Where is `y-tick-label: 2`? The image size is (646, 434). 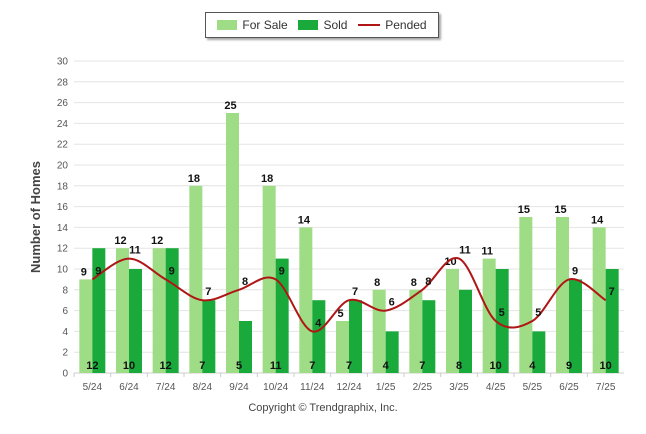
y-tick-label: 2 is located at coordinates (65, 353).